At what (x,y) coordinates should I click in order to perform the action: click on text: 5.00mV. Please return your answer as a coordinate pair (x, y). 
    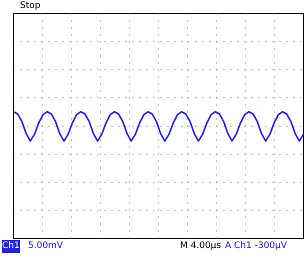
    Looking at the image, I should click on (45, 246).